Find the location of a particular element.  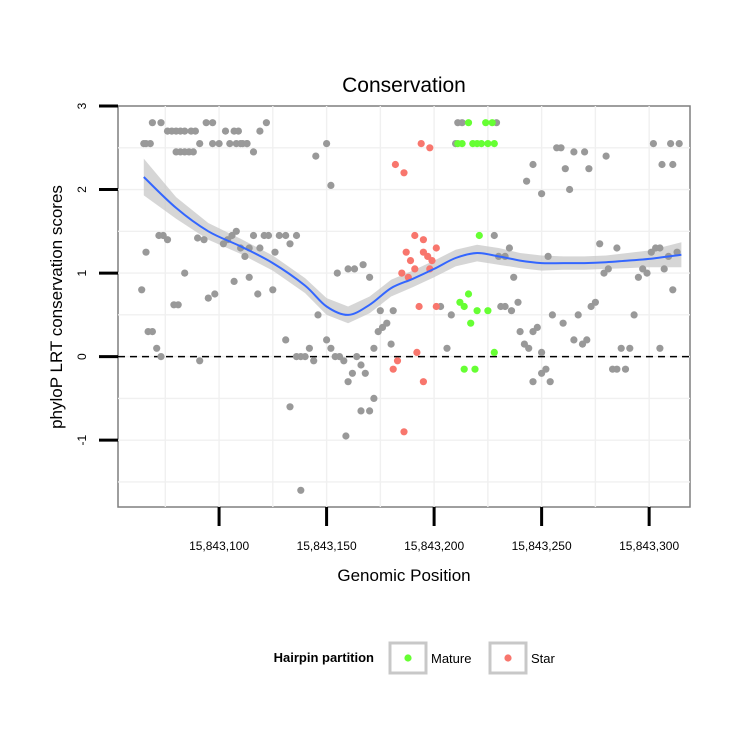

smooth-line is located at coordinates (412, 246).